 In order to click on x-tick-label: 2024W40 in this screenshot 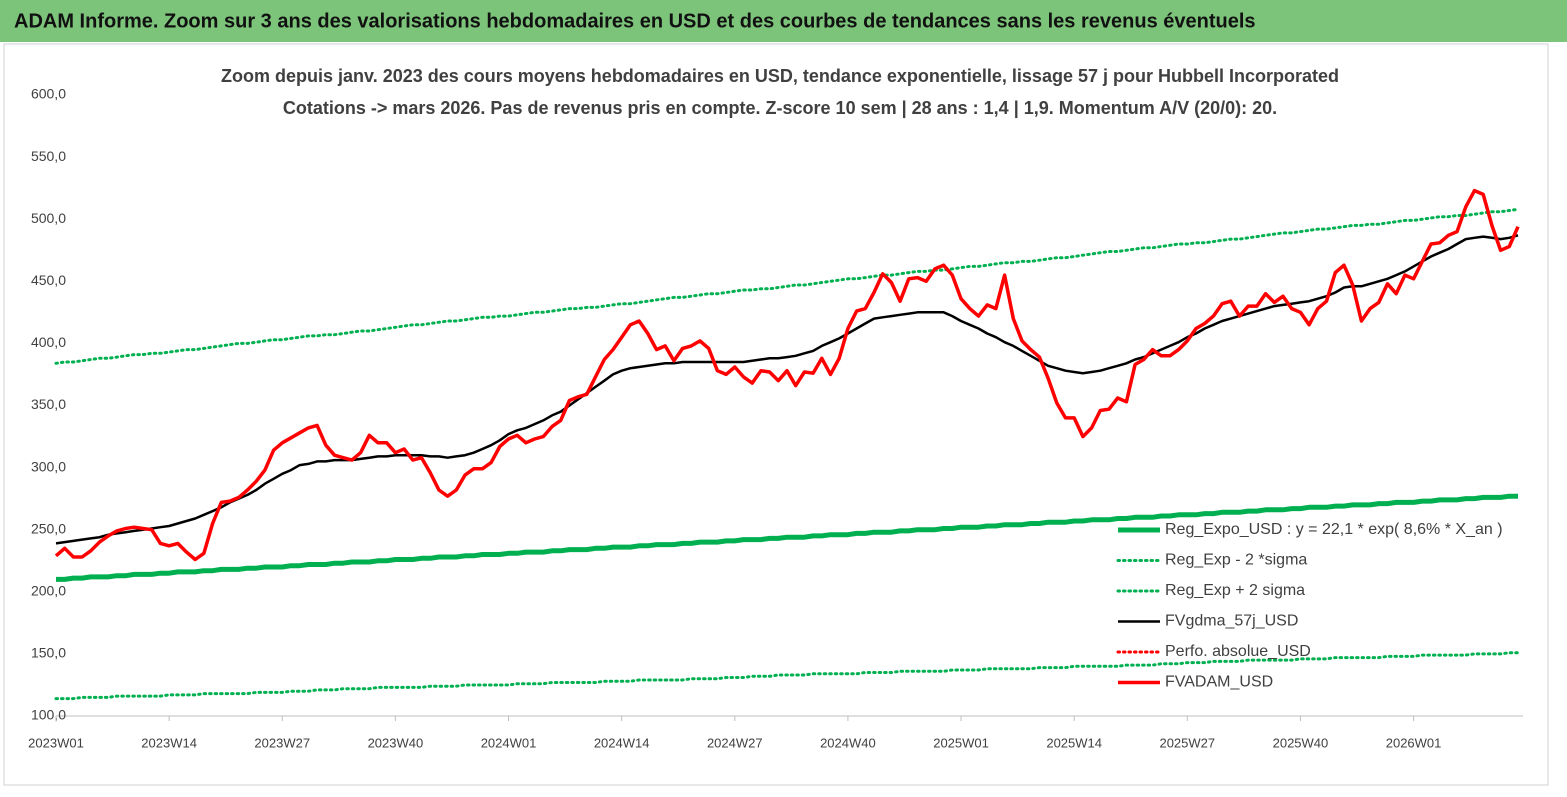, I will do `click(848, 742)`.